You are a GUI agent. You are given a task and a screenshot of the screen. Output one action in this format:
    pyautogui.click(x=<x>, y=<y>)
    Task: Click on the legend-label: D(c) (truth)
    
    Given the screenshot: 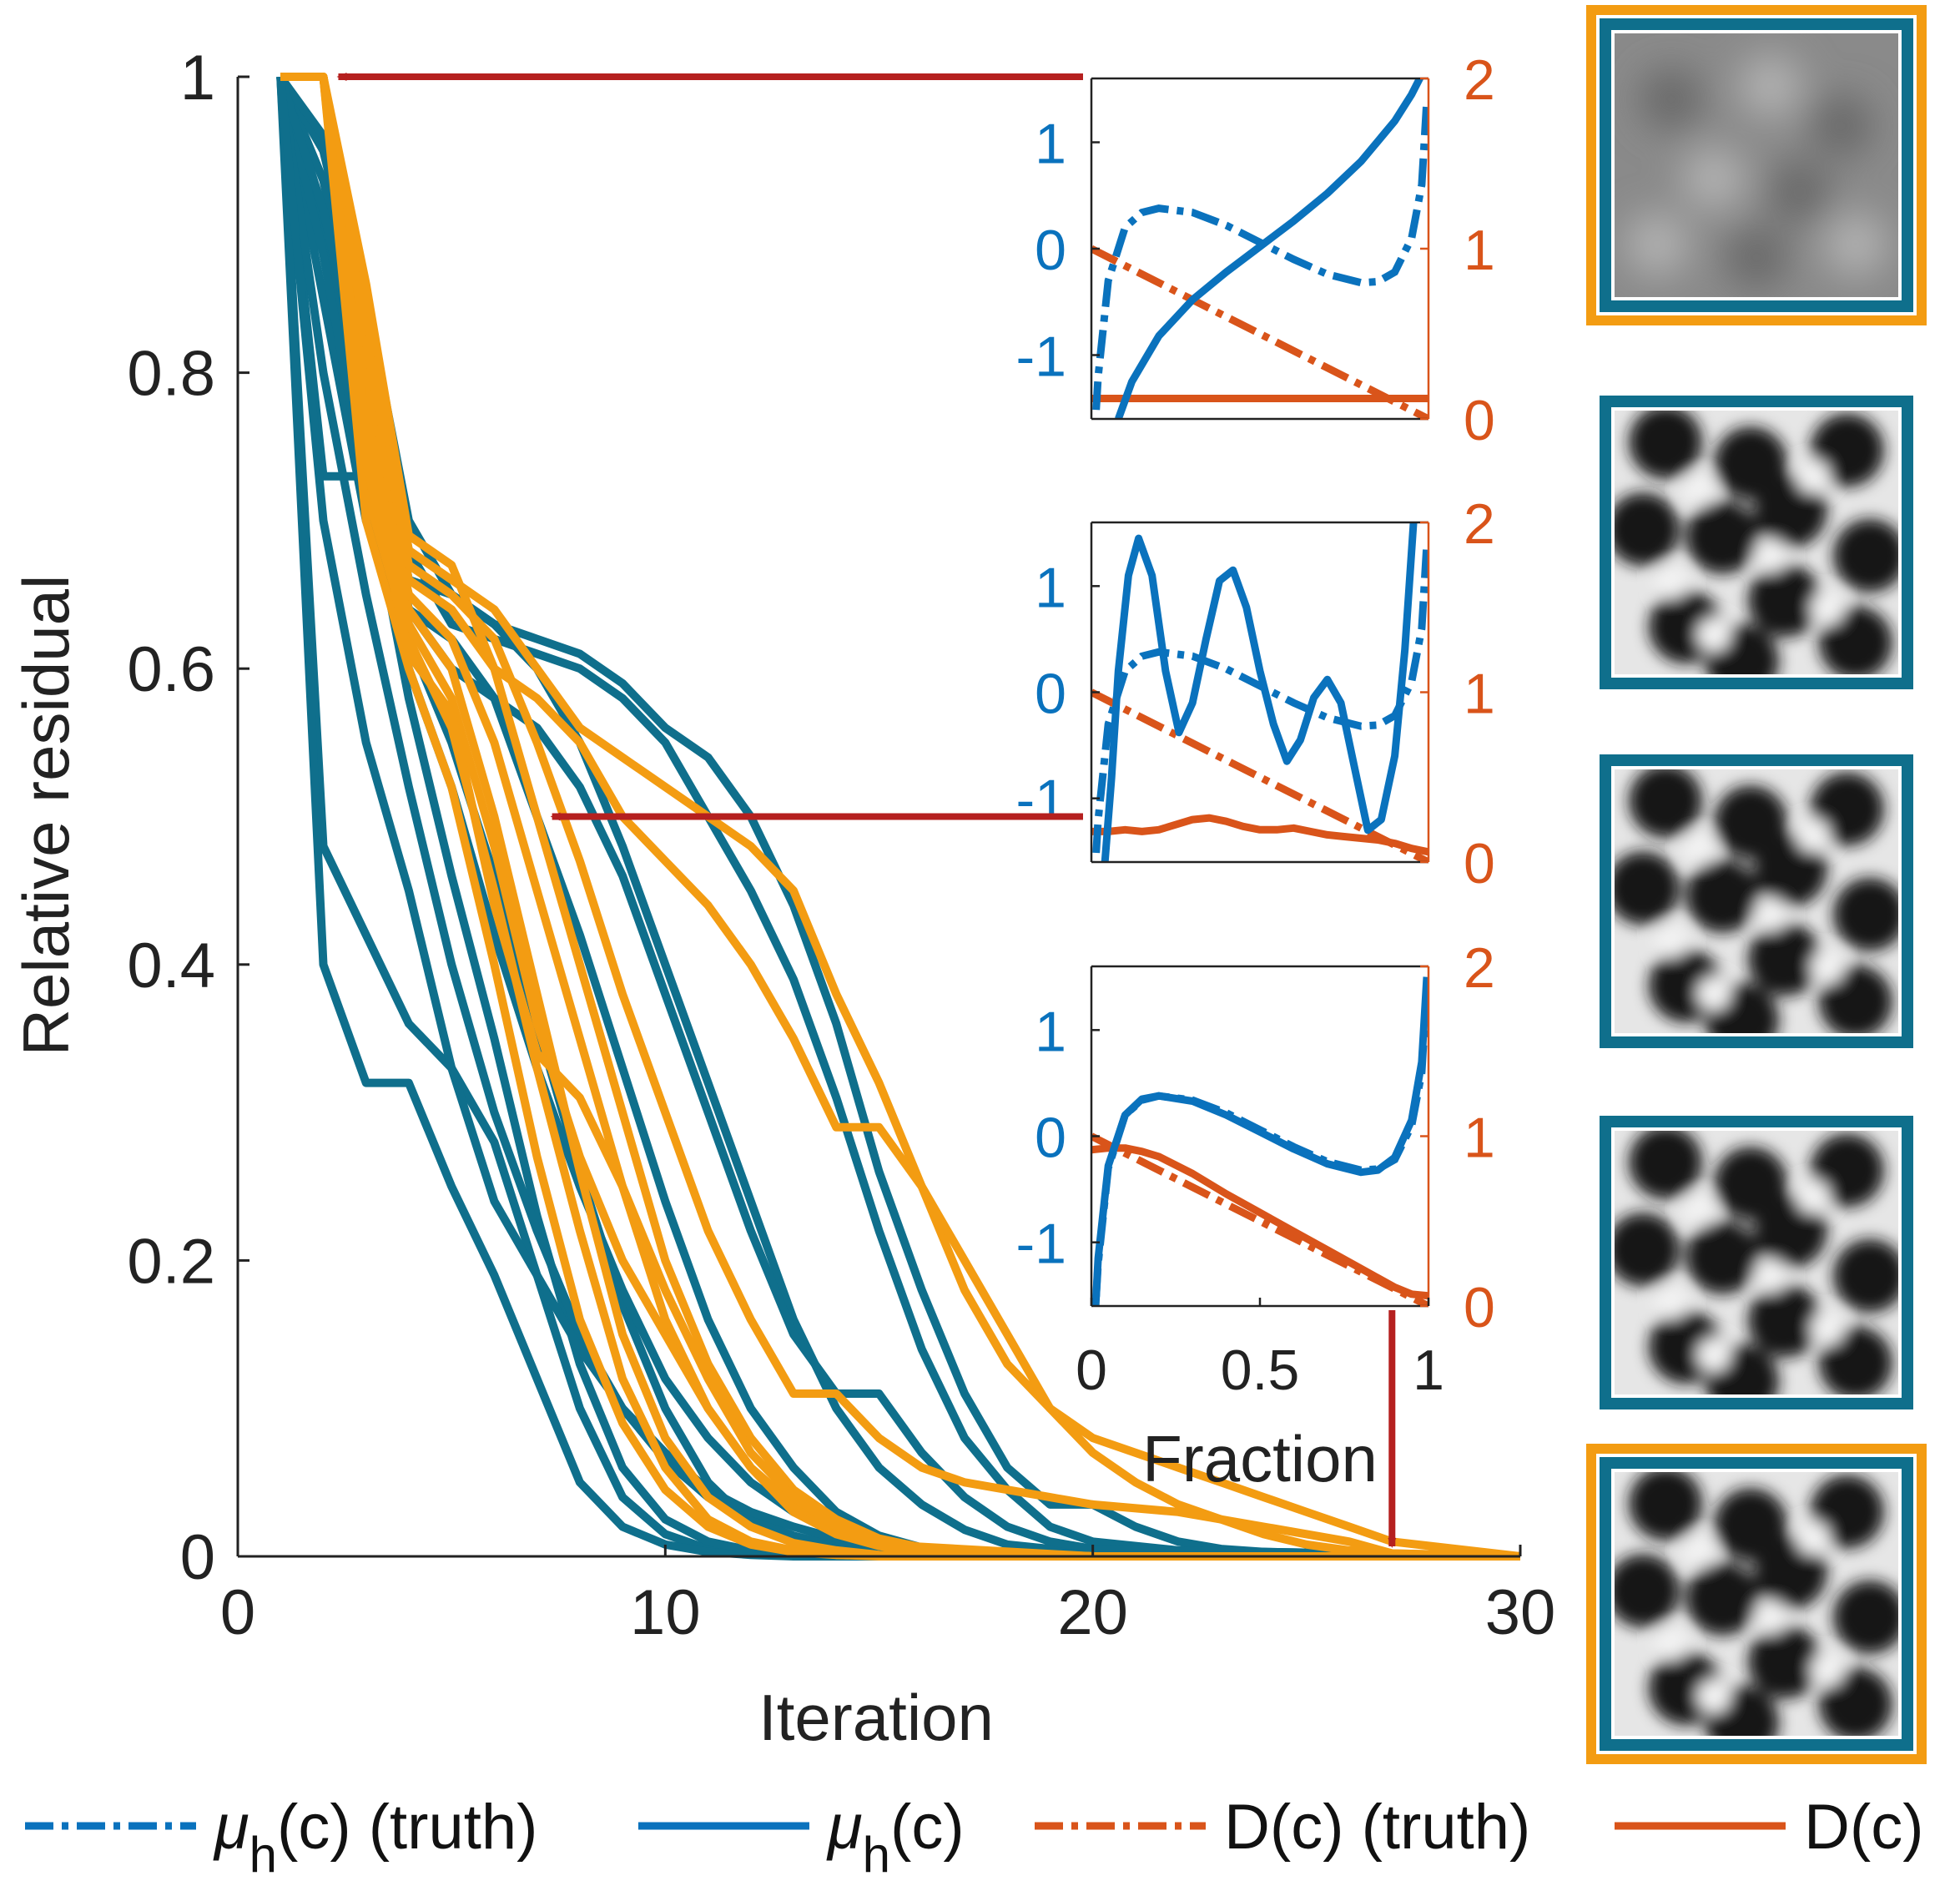 What is the action you would take?
    pyautogui.click(x=1377, y=1827)
    